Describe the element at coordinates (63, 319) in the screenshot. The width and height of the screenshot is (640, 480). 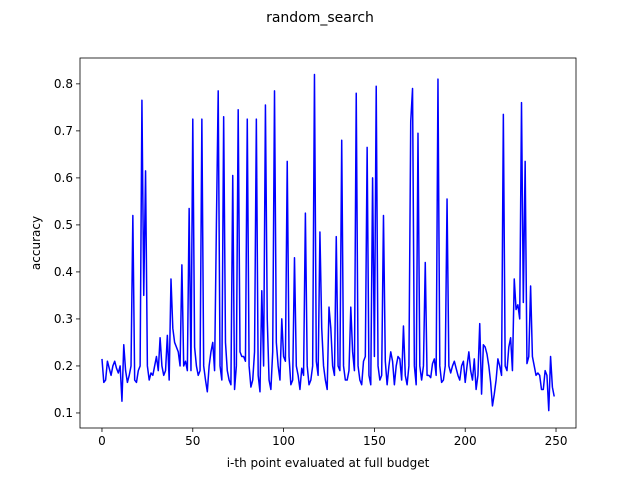
I see `y-tick-label: 0.3` at that location.